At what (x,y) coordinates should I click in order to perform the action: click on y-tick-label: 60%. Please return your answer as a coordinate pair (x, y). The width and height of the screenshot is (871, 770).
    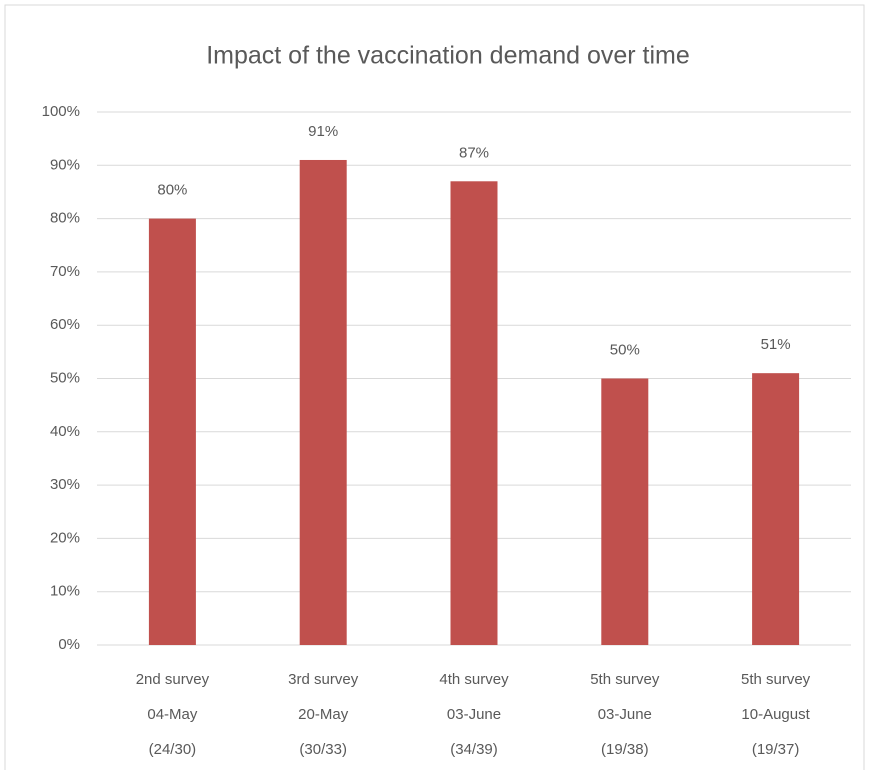
    Looking at the image, I should click on (65, 324).